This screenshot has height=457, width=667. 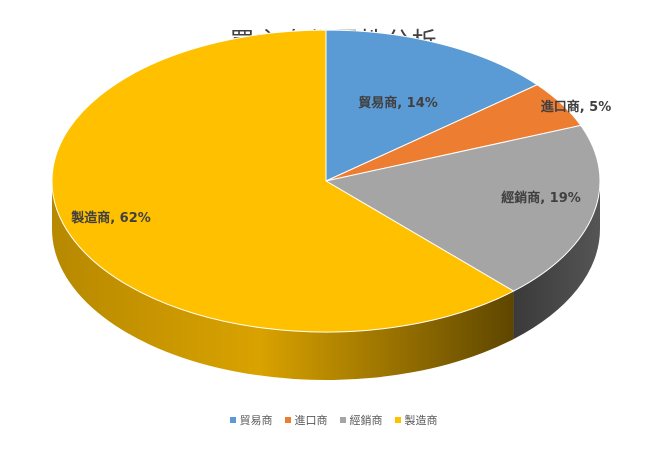 What do you see at coordinates (311, 420) in the screenshot?
I see `legend-label-1: 進口商` at bounding box center [311, 420].